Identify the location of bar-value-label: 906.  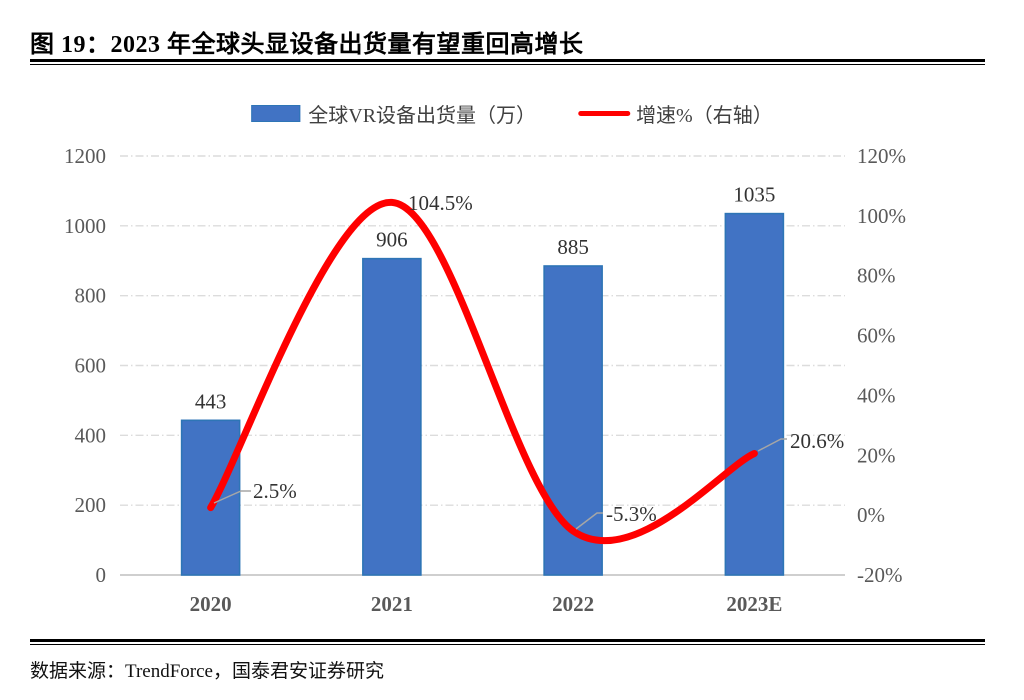
(392, 240).